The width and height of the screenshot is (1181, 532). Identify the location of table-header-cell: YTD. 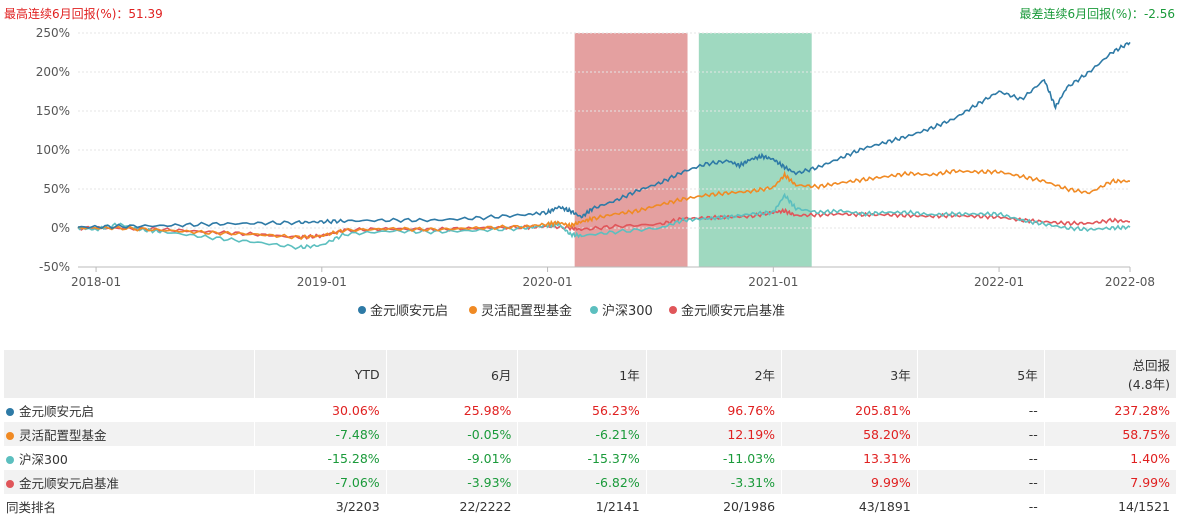
(320, 374).